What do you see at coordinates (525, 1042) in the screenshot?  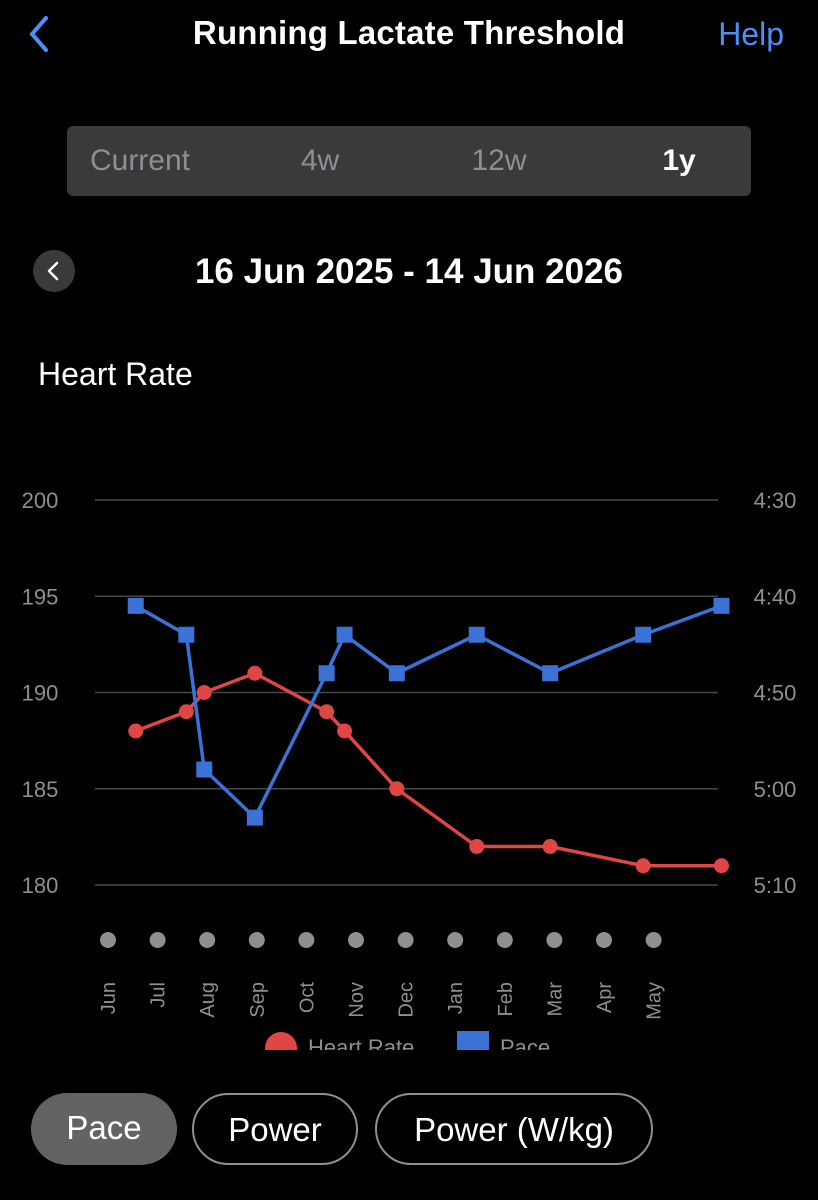 I see `legend-pace-label: Pace` at bounding box center [525, 1042].